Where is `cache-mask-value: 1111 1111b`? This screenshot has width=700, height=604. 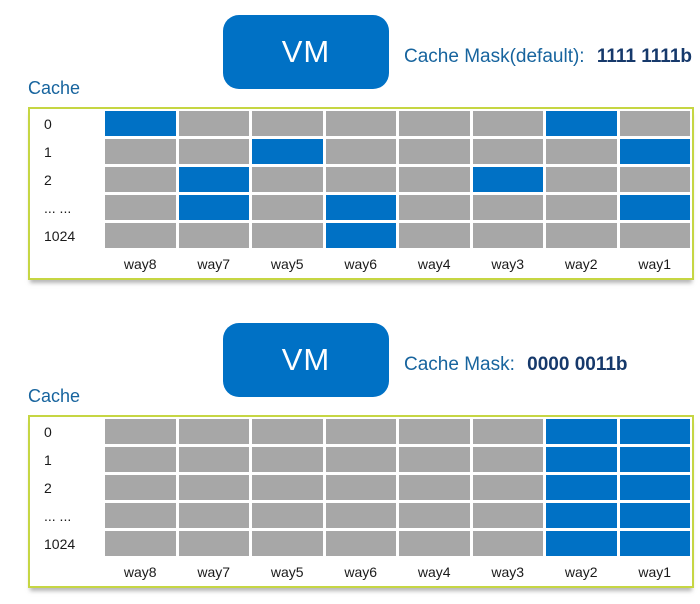
cache-mask-value: 1111 1111b is located at coordinates (644, 56).